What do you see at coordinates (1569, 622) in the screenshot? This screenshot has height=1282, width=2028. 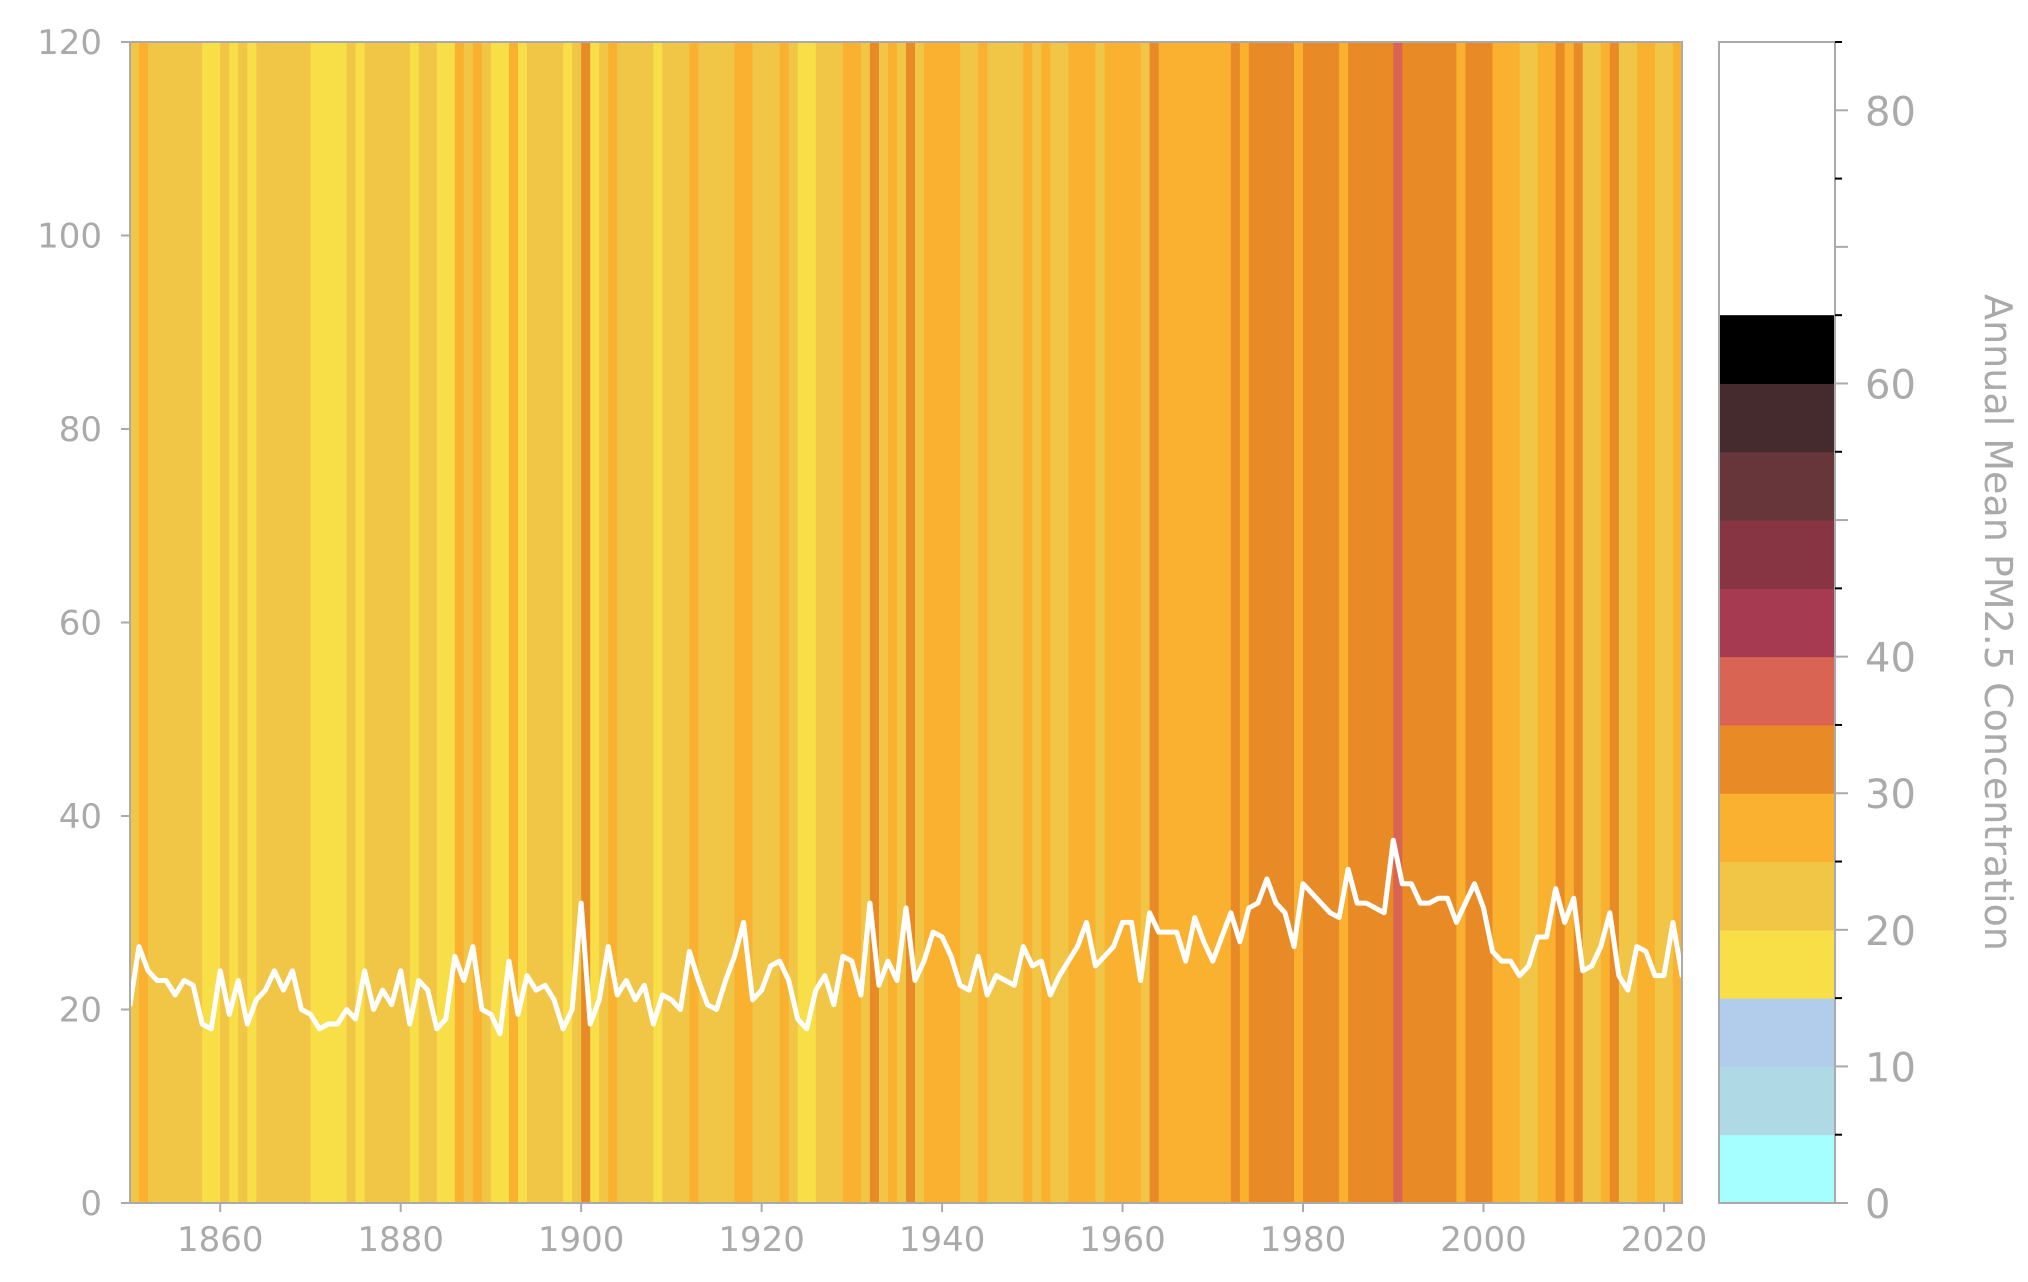 I see `stripe-2009` at bounding box center [1569, 622].